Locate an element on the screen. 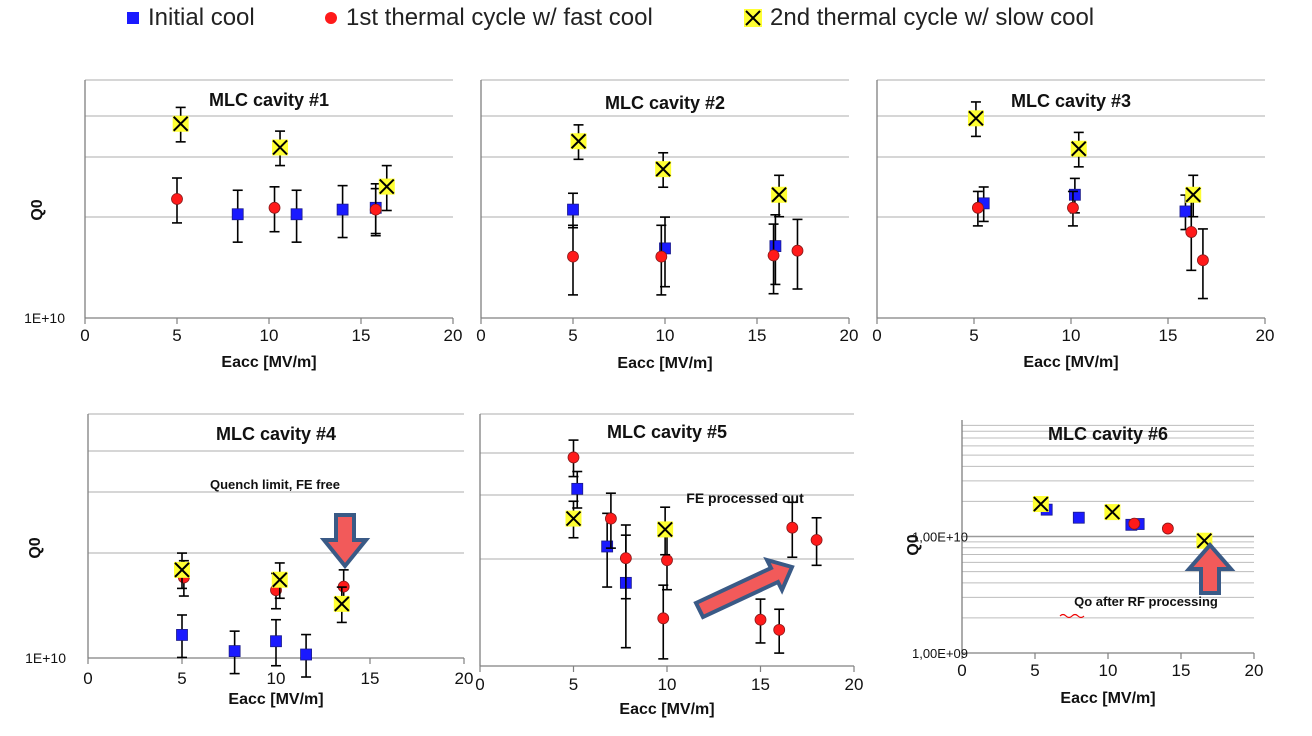 This screenshot has height=736, width=1312. diagonal-arrow-icon is located at coordinates (744, 588).